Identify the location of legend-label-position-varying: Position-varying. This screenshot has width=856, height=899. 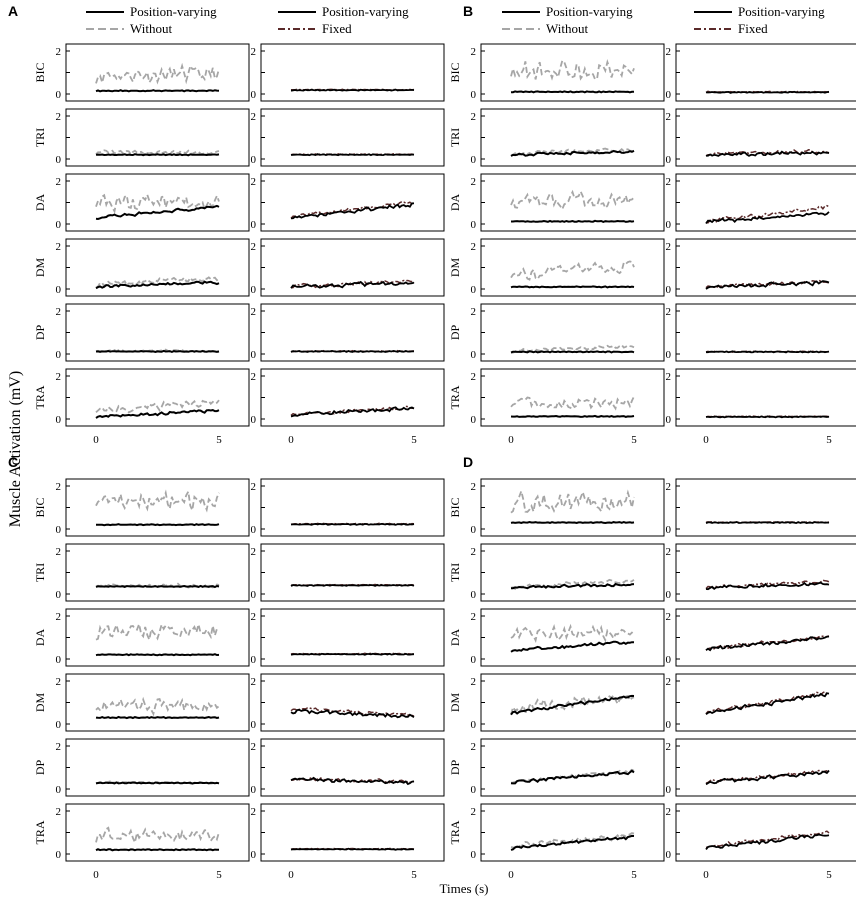
(173, 11).